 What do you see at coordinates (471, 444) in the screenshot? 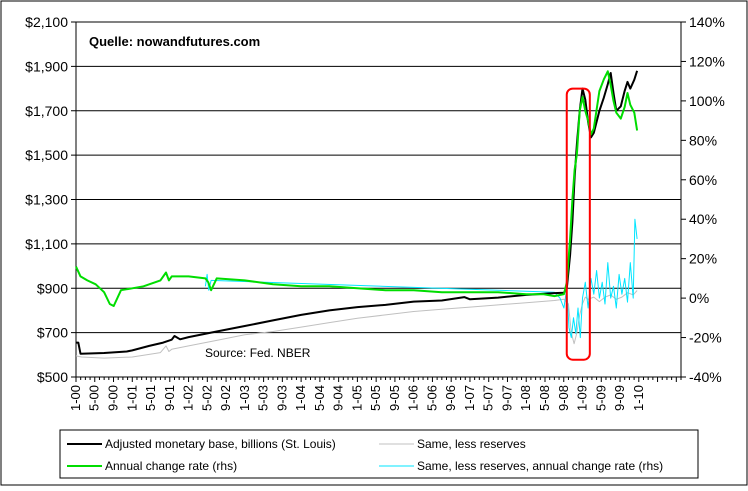
I see `legend-label-less-reserves: Same, less reserves` at bounding box center [471, 444].